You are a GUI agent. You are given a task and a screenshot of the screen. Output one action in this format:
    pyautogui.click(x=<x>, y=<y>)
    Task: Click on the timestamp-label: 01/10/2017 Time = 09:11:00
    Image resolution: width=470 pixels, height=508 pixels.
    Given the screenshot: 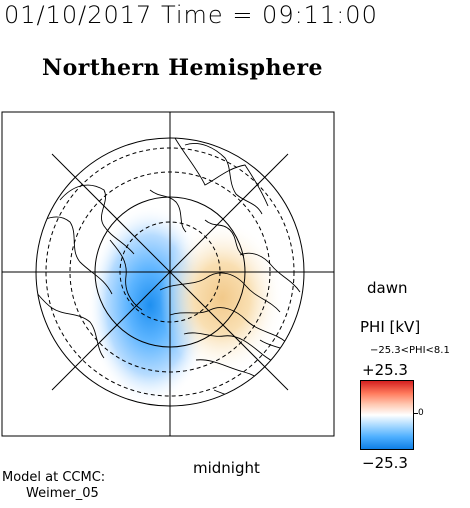 What is the action you would take?
    pyautogui.click(x=191, y=15)
    